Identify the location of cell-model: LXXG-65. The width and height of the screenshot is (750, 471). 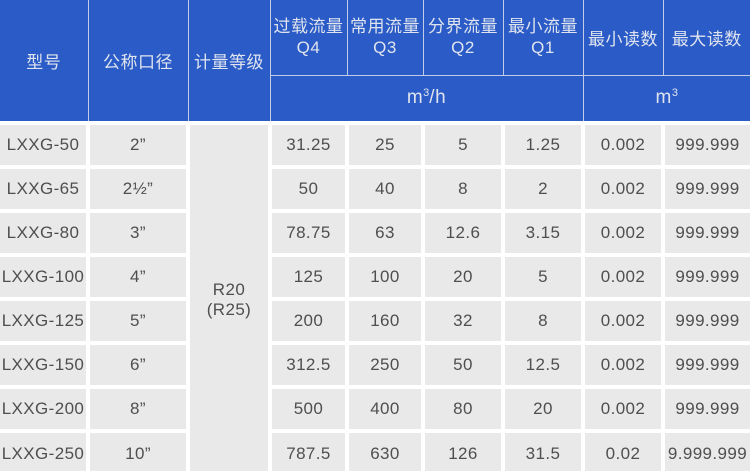
(45, 189).